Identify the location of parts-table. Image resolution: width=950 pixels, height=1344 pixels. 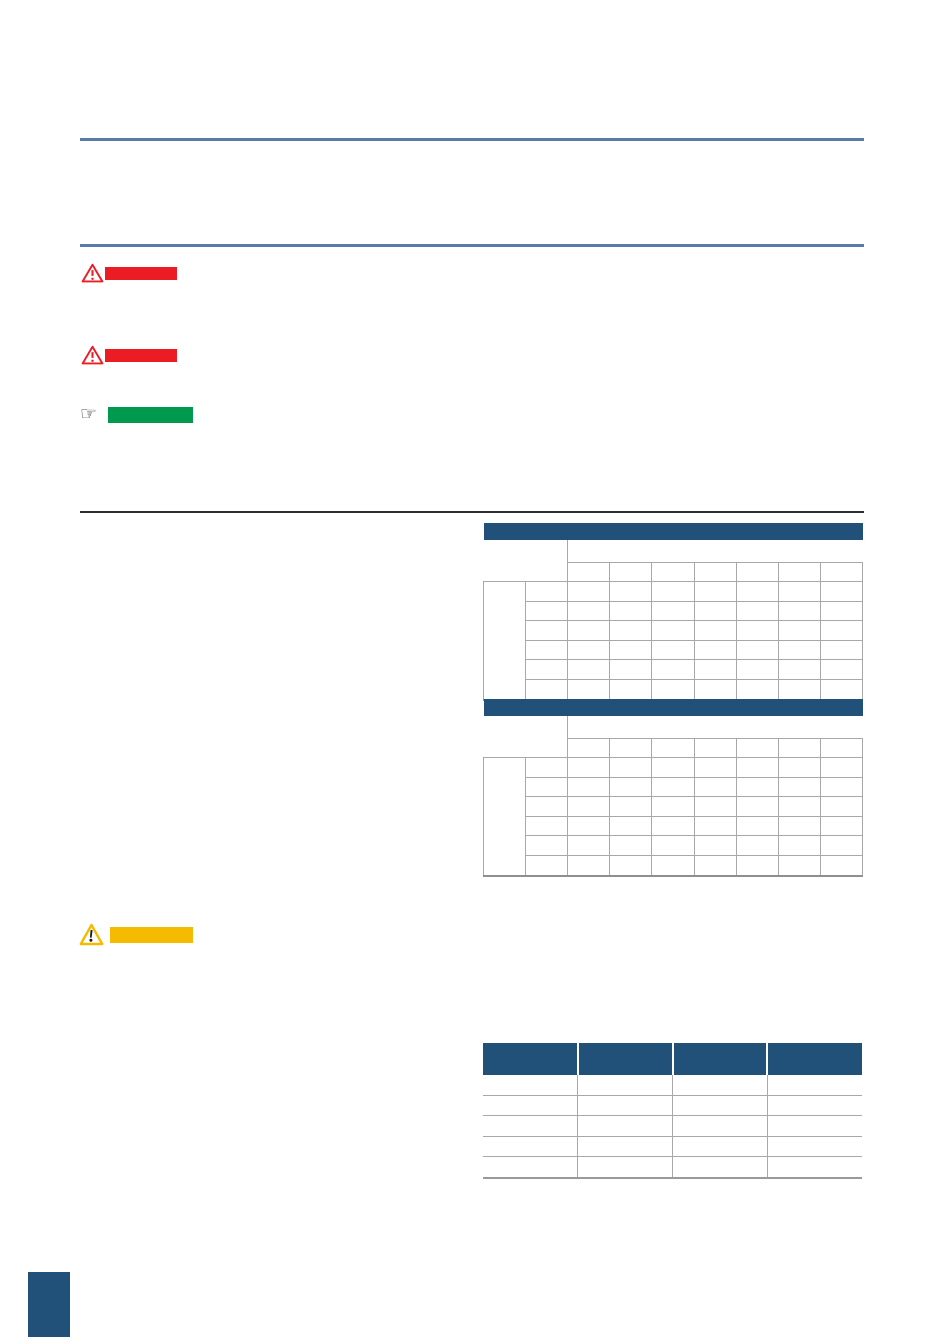
(672, 1111).